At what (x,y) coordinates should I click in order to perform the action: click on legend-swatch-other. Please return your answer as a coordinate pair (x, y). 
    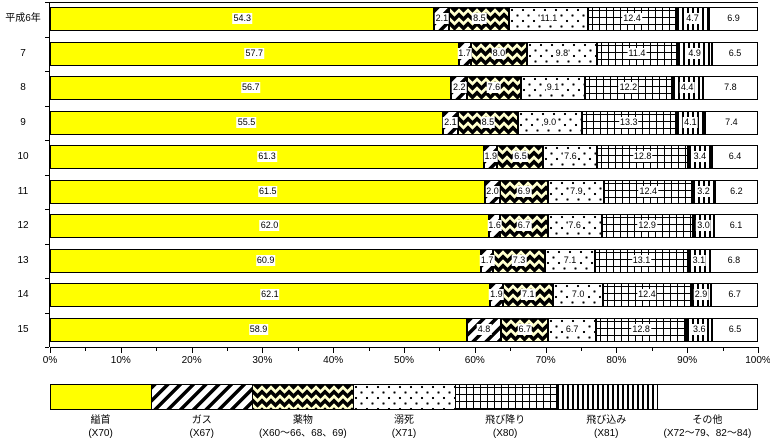
    Looking at the image, I should click on (707, 397).